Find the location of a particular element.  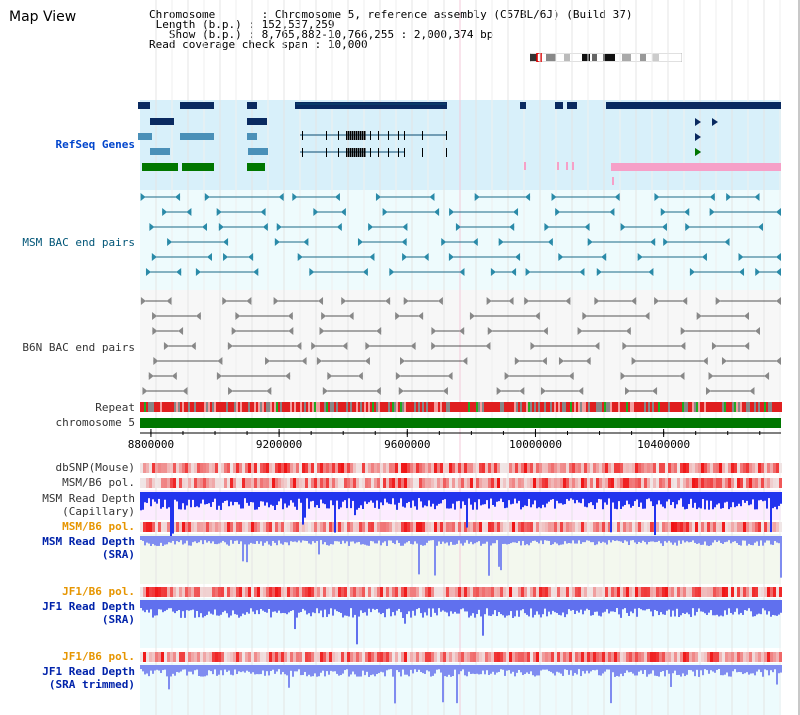

track-label-chromosome: chromosome 5 is located at coordinates (95, 422).